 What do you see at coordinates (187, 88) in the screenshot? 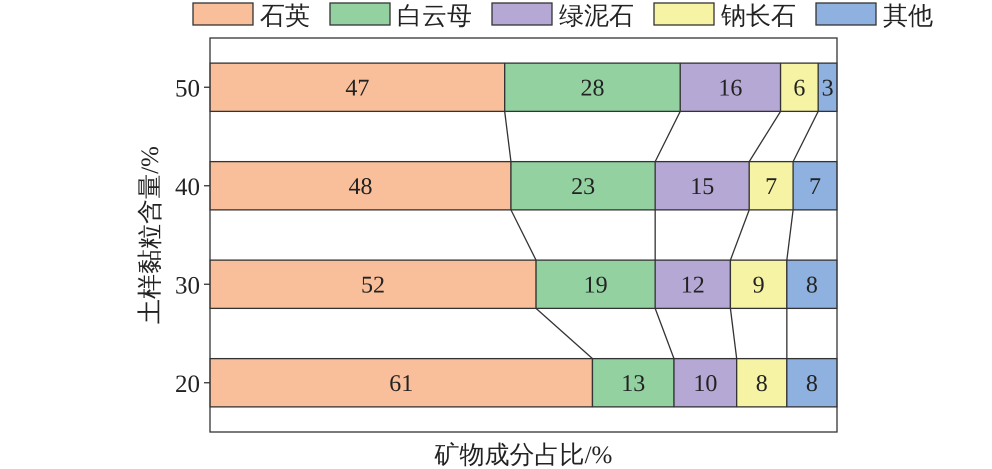
I see `y-tick-label: 50` at bounding box center [187, 88].